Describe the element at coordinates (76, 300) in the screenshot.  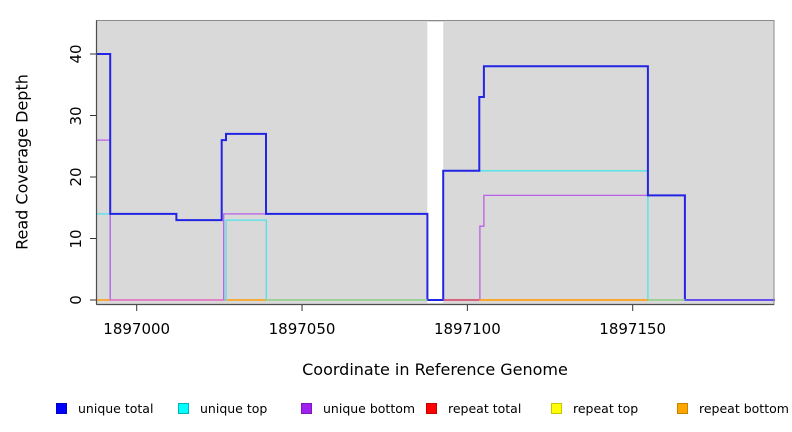
I see `y-tick-label-0: 0` at that location.